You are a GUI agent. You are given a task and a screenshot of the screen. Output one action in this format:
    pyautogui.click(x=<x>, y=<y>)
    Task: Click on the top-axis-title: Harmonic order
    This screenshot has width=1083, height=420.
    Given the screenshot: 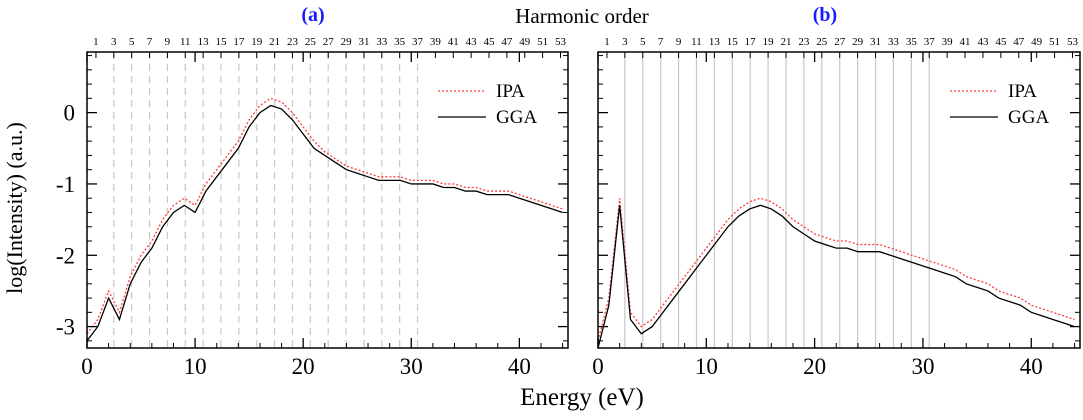 What is the action you would take?
    pyautogui.click(x=582, y=16)
    